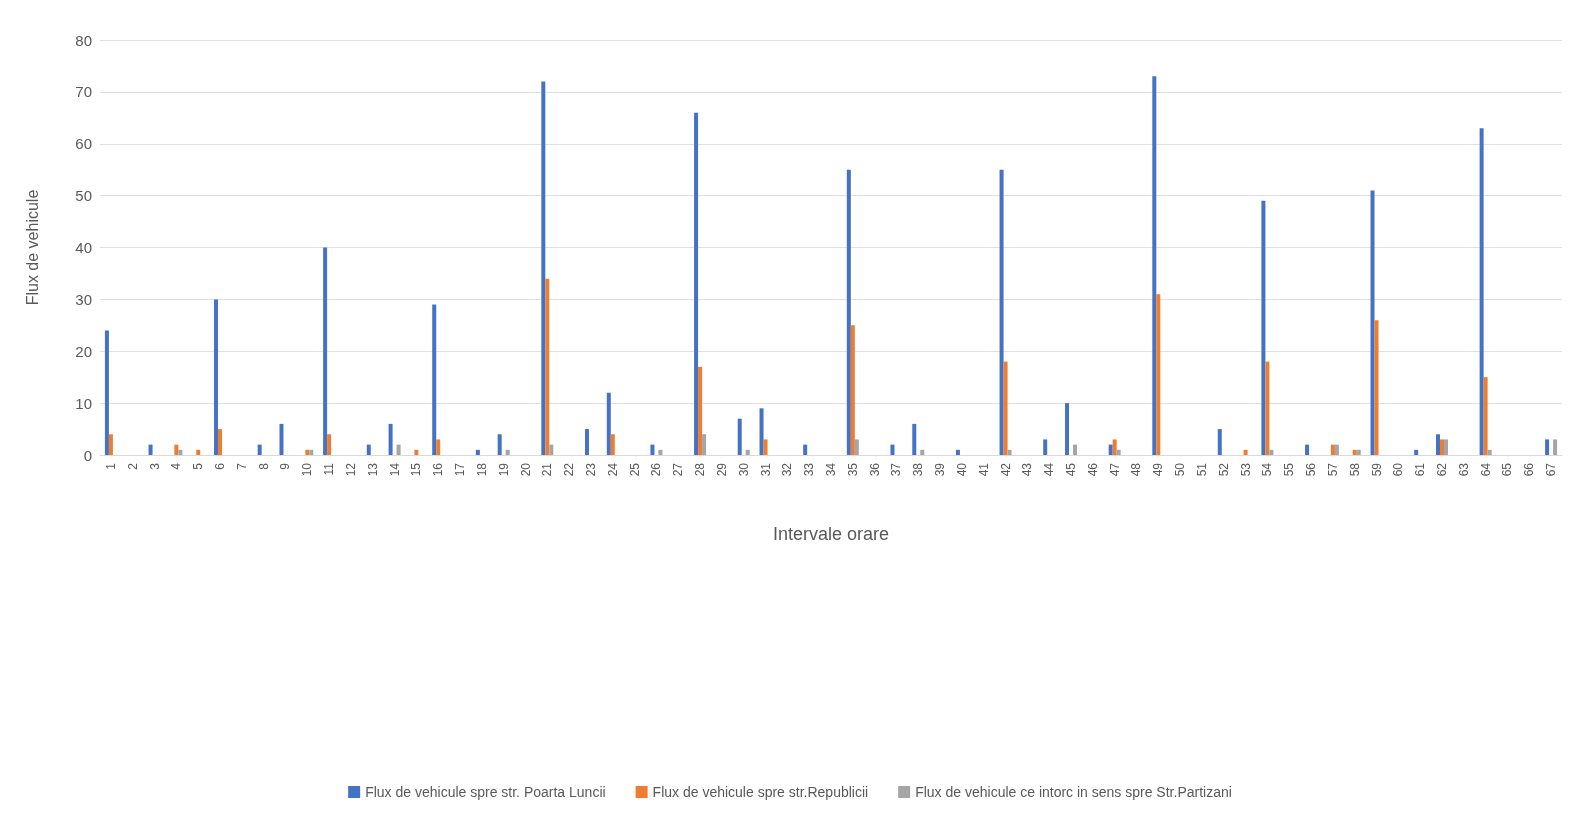 The width and height of the screenshot is (1580, 829). I want to click on x-tick-label: 66, so click(1529, 469).